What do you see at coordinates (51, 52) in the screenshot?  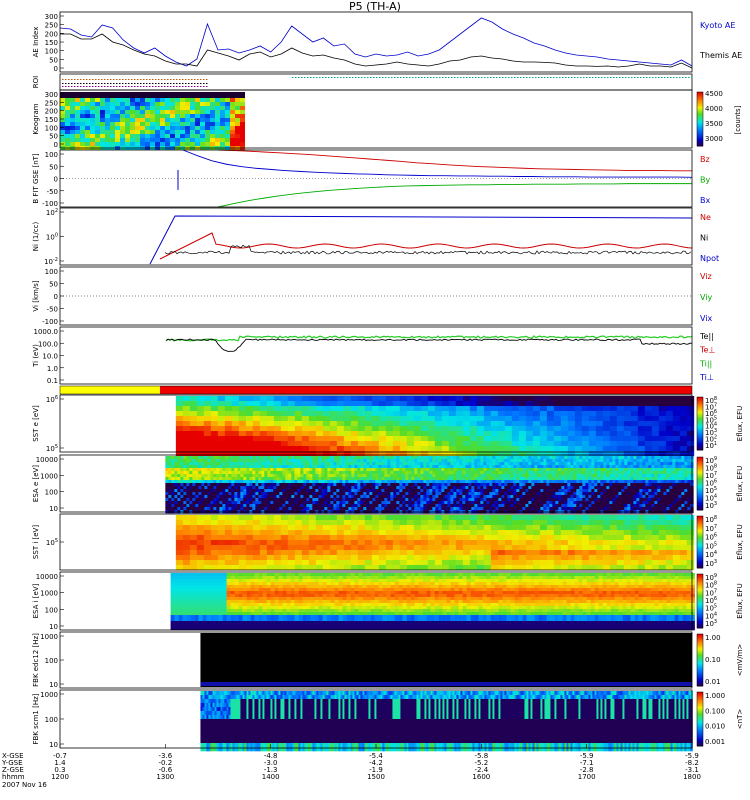 I see `ae-tick-label: 100` at bounding box center [51, 52].